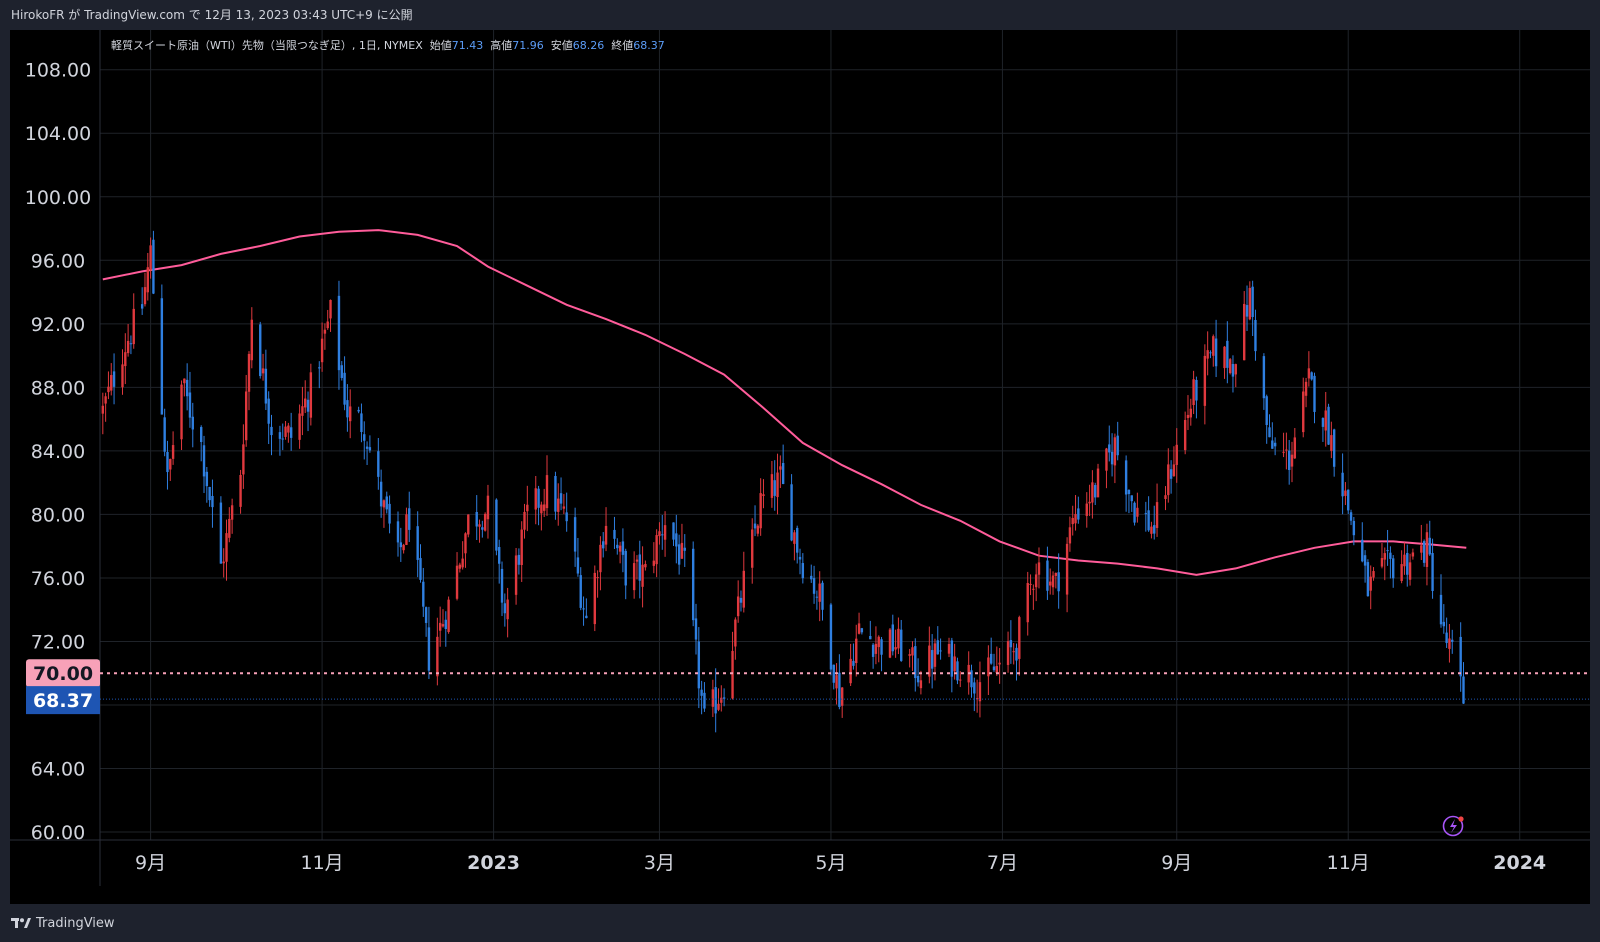 This screenshot has height=942, width=1600. I want to click on level-70-badge, so click(63, 673).